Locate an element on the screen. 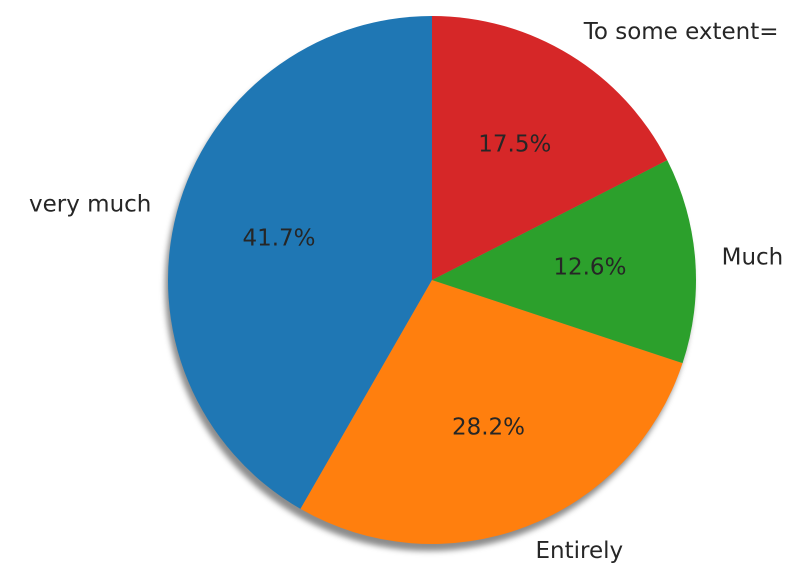 This screenshot has width=809, height=564. pct-label-entirely: 28.2% is located at coordinates (488, 428).